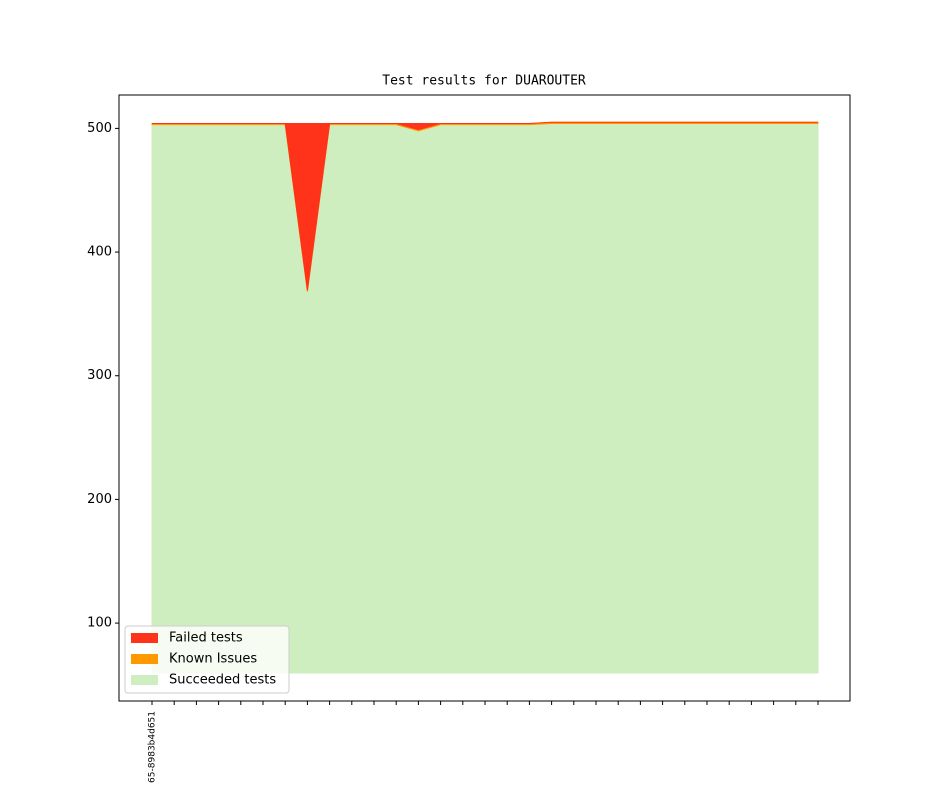 This screenshot has height=787, width=944. What do you see at coordinates (206, 638) in the screenshot?
I see `legend-label: Failed tests` at bounding box center [206, 638].